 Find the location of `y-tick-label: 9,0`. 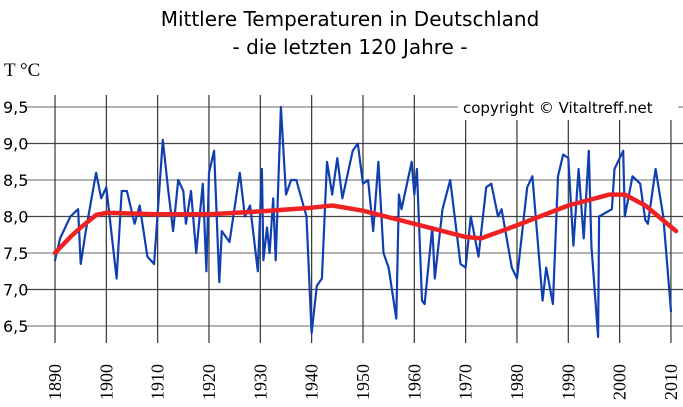

y-tick-label: 9,0 is located at coordinates (15, 144).